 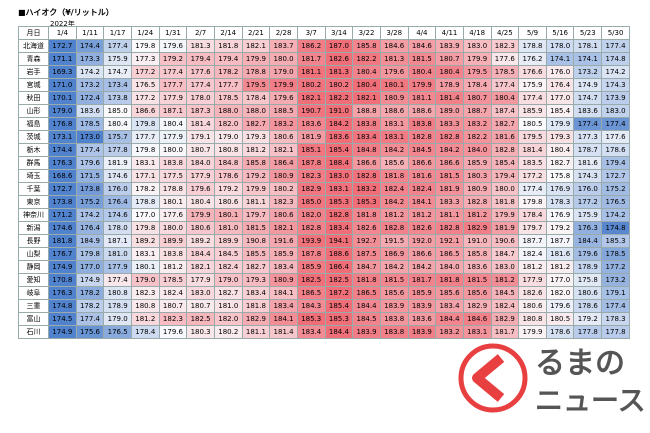 What do you see at coordinates (311, 332) in the screenshot?
I see `price-cell: 183.4` at bounding box center [311, 332].